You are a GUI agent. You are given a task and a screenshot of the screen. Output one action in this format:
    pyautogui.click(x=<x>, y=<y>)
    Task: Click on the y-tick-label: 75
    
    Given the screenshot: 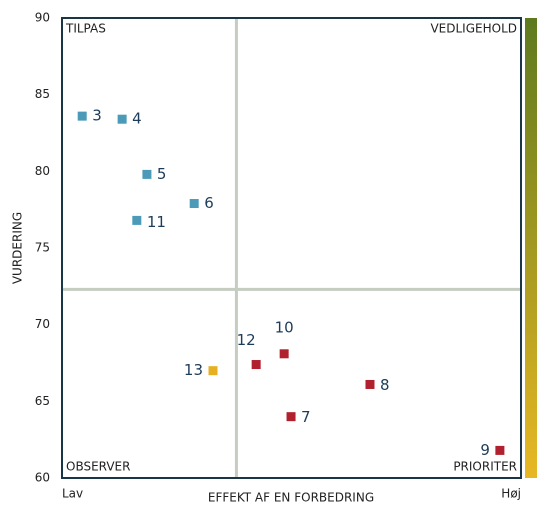 What is the action you would take?
    pyautogui.click(x=42, y=248)
    